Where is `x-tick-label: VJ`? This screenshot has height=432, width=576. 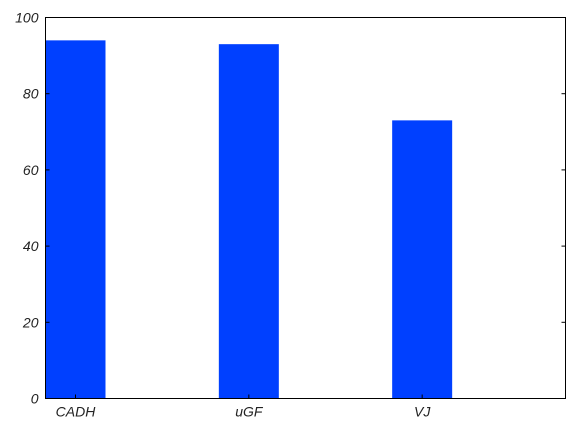
x-tick-label: VJ is located at coordinates (422, 412).